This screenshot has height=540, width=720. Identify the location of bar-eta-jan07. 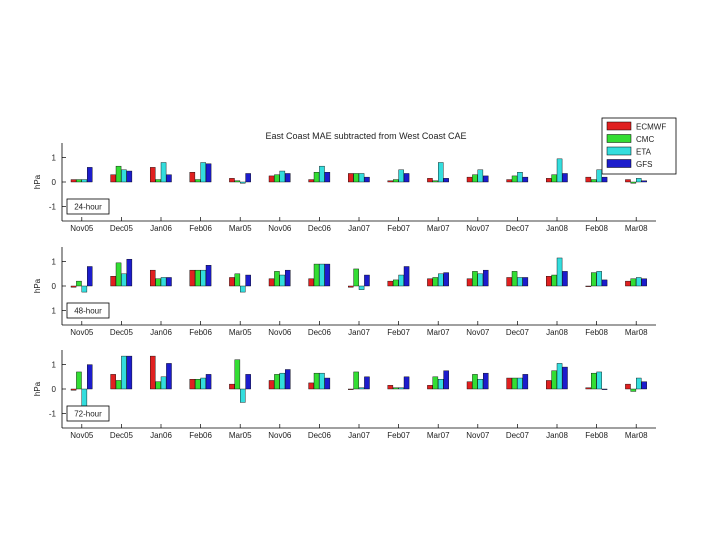
(361, 388).